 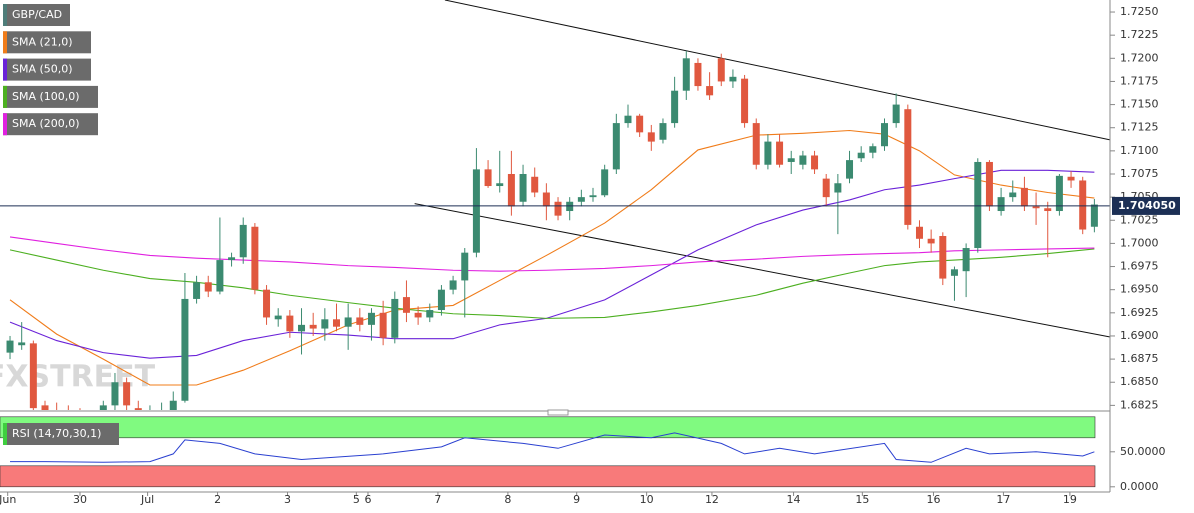 I want to click on last-price-label: 1.704050, so click(x=1147, y=205).